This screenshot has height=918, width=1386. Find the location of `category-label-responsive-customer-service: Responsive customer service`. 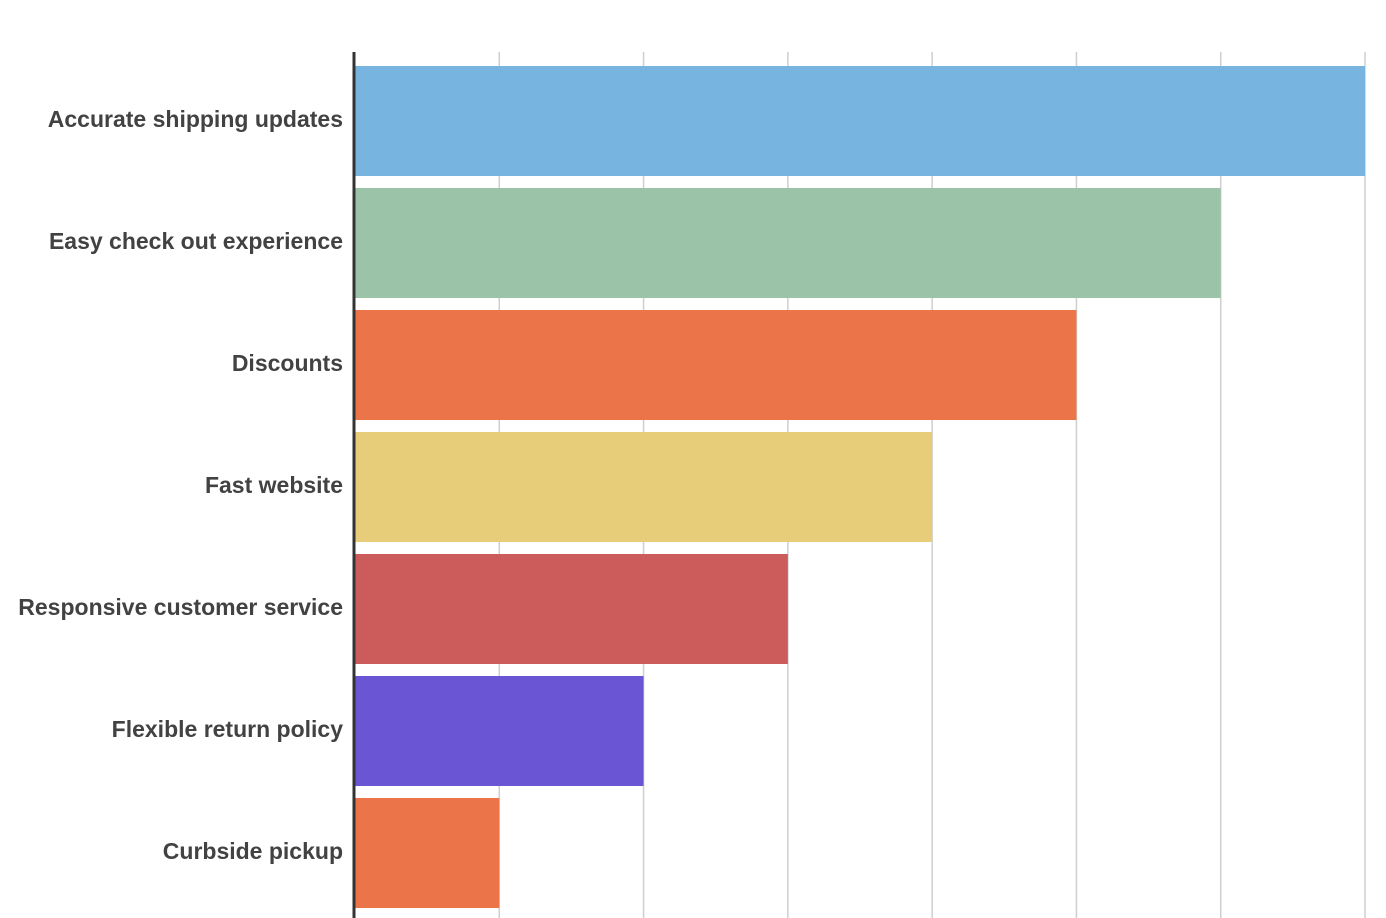

category-label-responsive-customer-service: Responsive customer service is located at coordinates (180, 607).